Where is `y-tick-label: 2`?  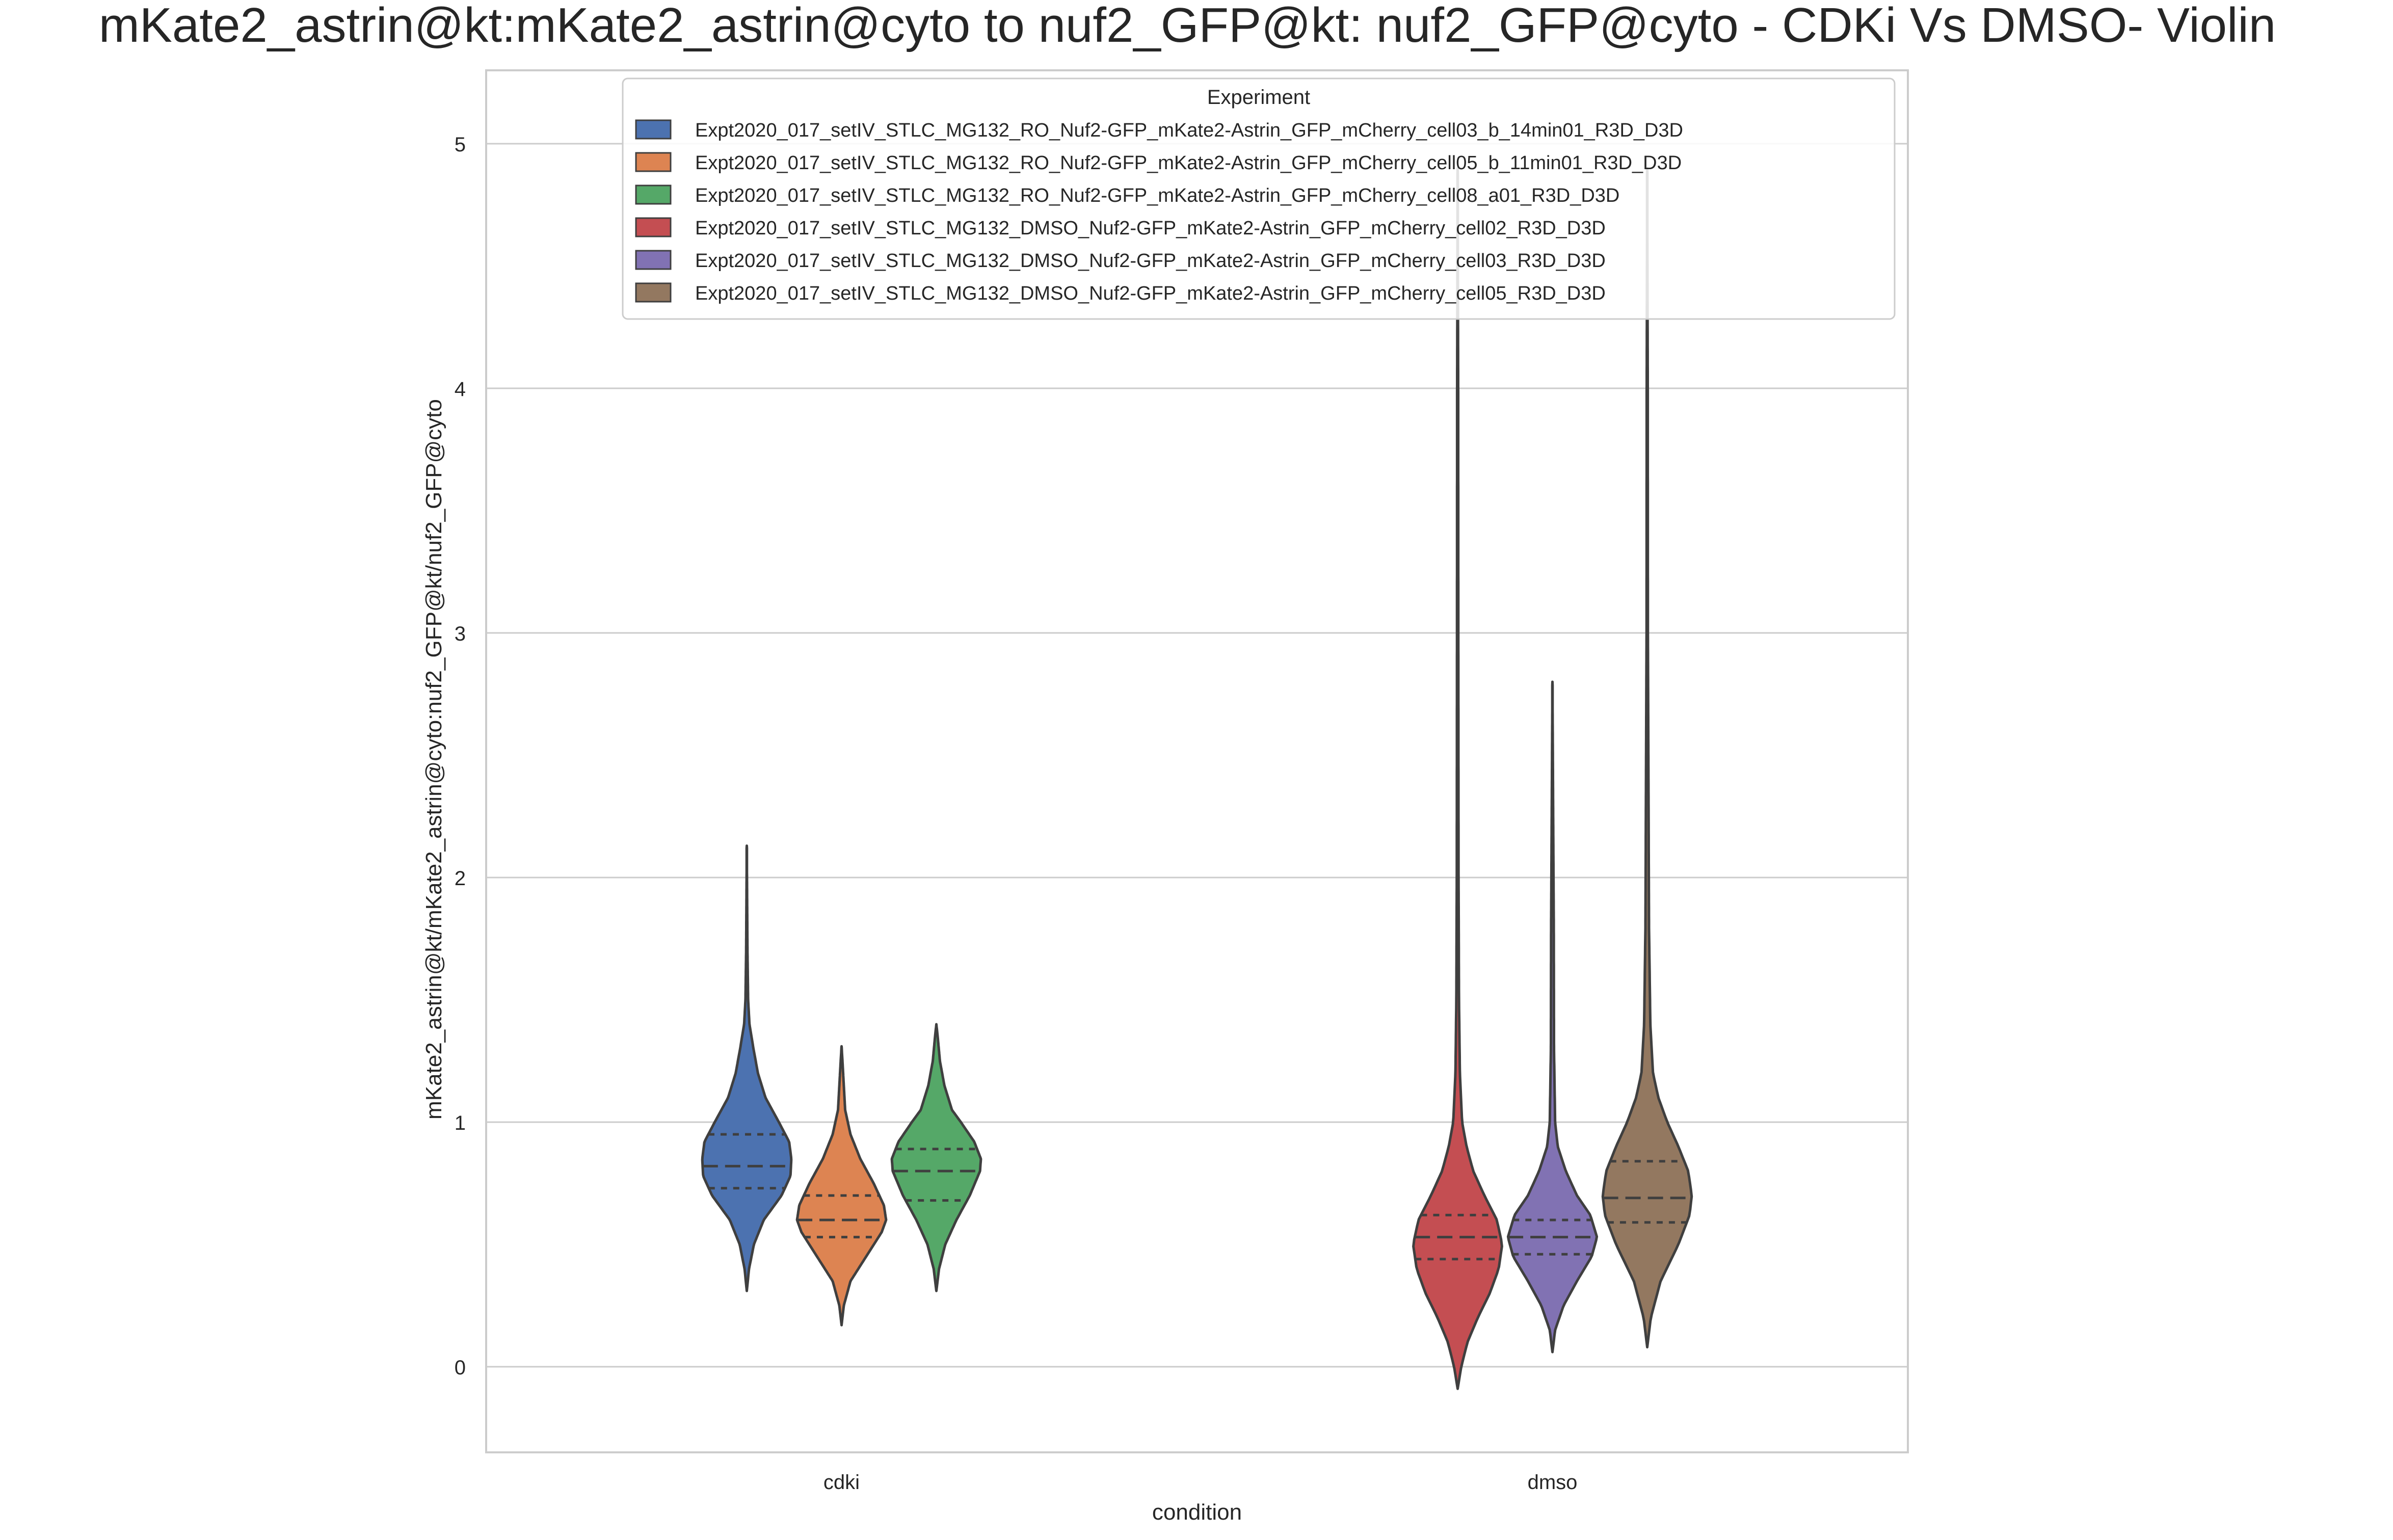
y-tick-label: 2 is located at coordinates (460, 878).